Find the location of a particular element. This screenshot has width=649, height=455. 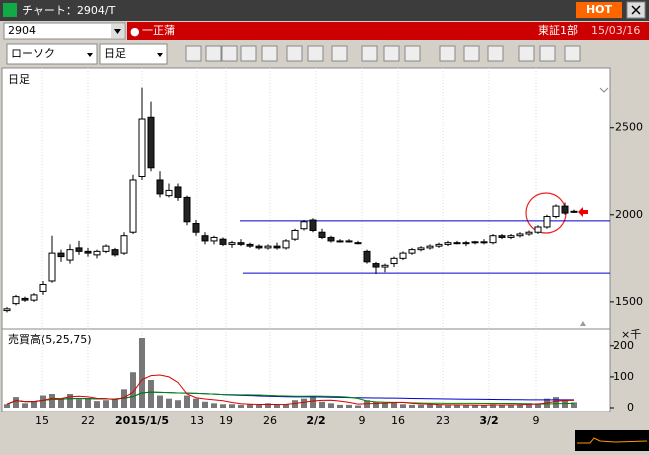

x-tick-label: 16 is located at coordinates (398, 420).